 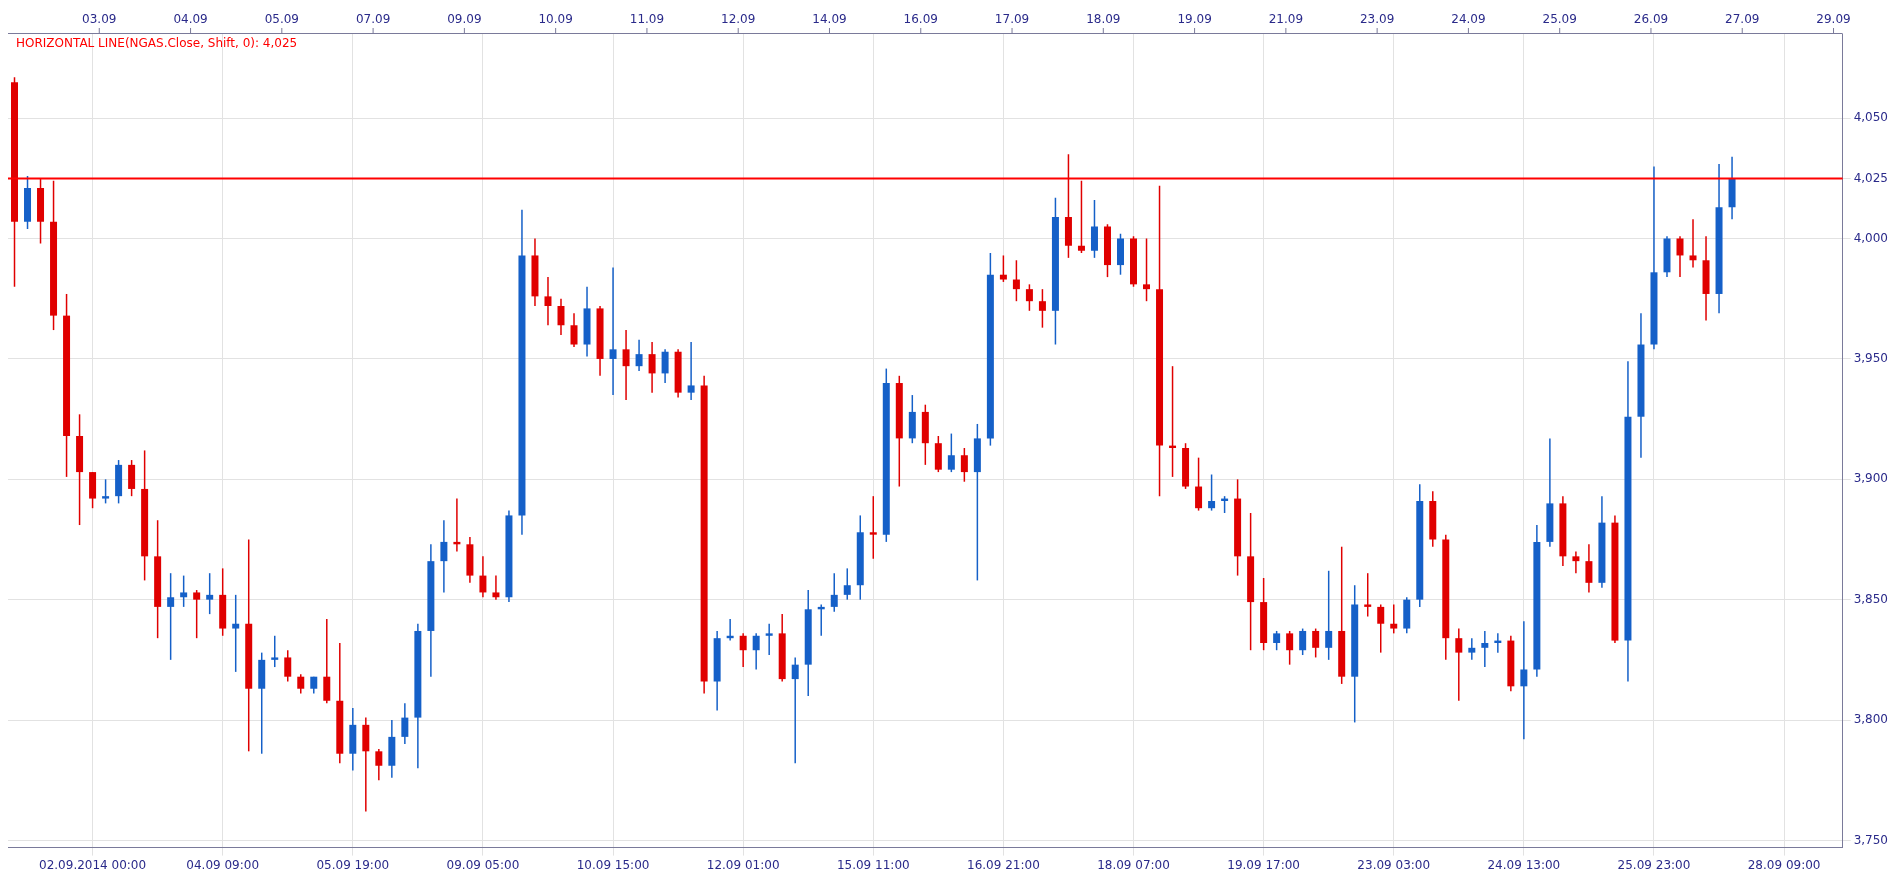 What do you see at coordinates (743, 864) in the screenshot?
I see `x-tick-label: 12.09 01:00` at bounding box center [743, 864].